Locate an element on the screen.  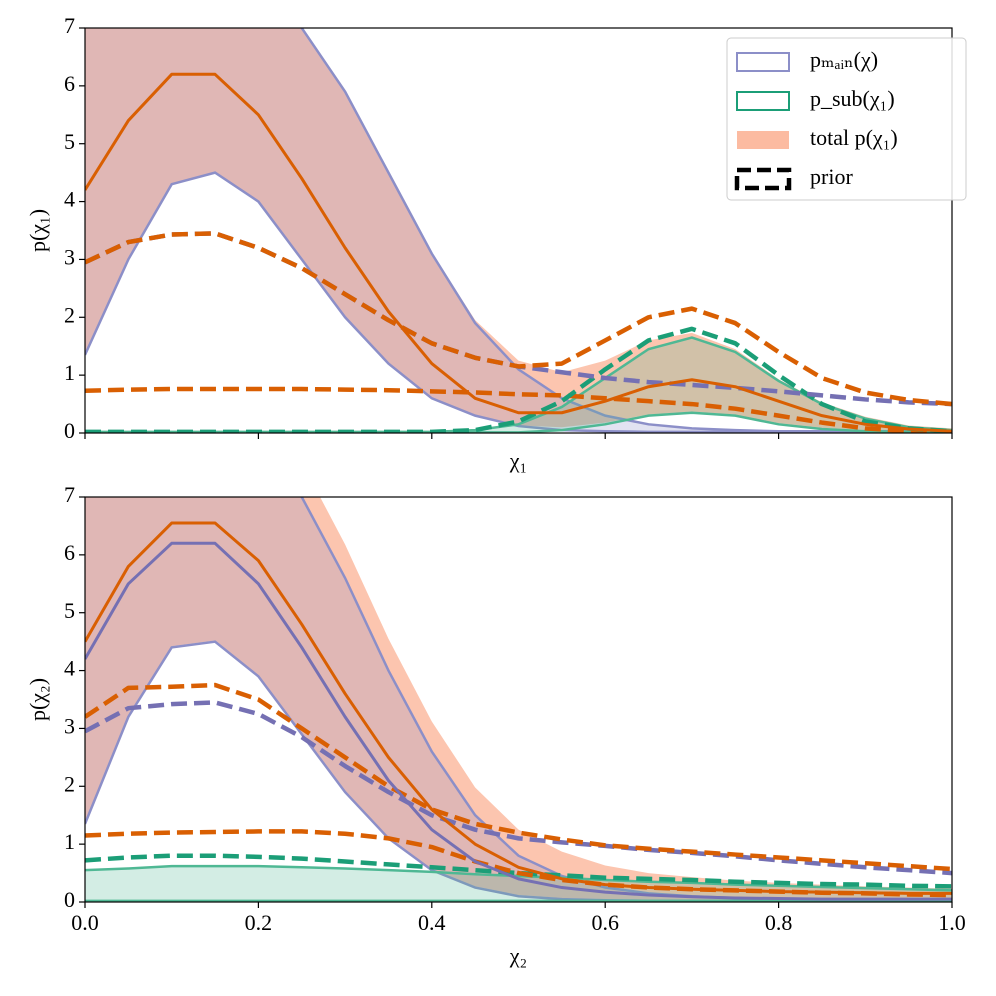
band-edge is located at coordinates (518, 878).